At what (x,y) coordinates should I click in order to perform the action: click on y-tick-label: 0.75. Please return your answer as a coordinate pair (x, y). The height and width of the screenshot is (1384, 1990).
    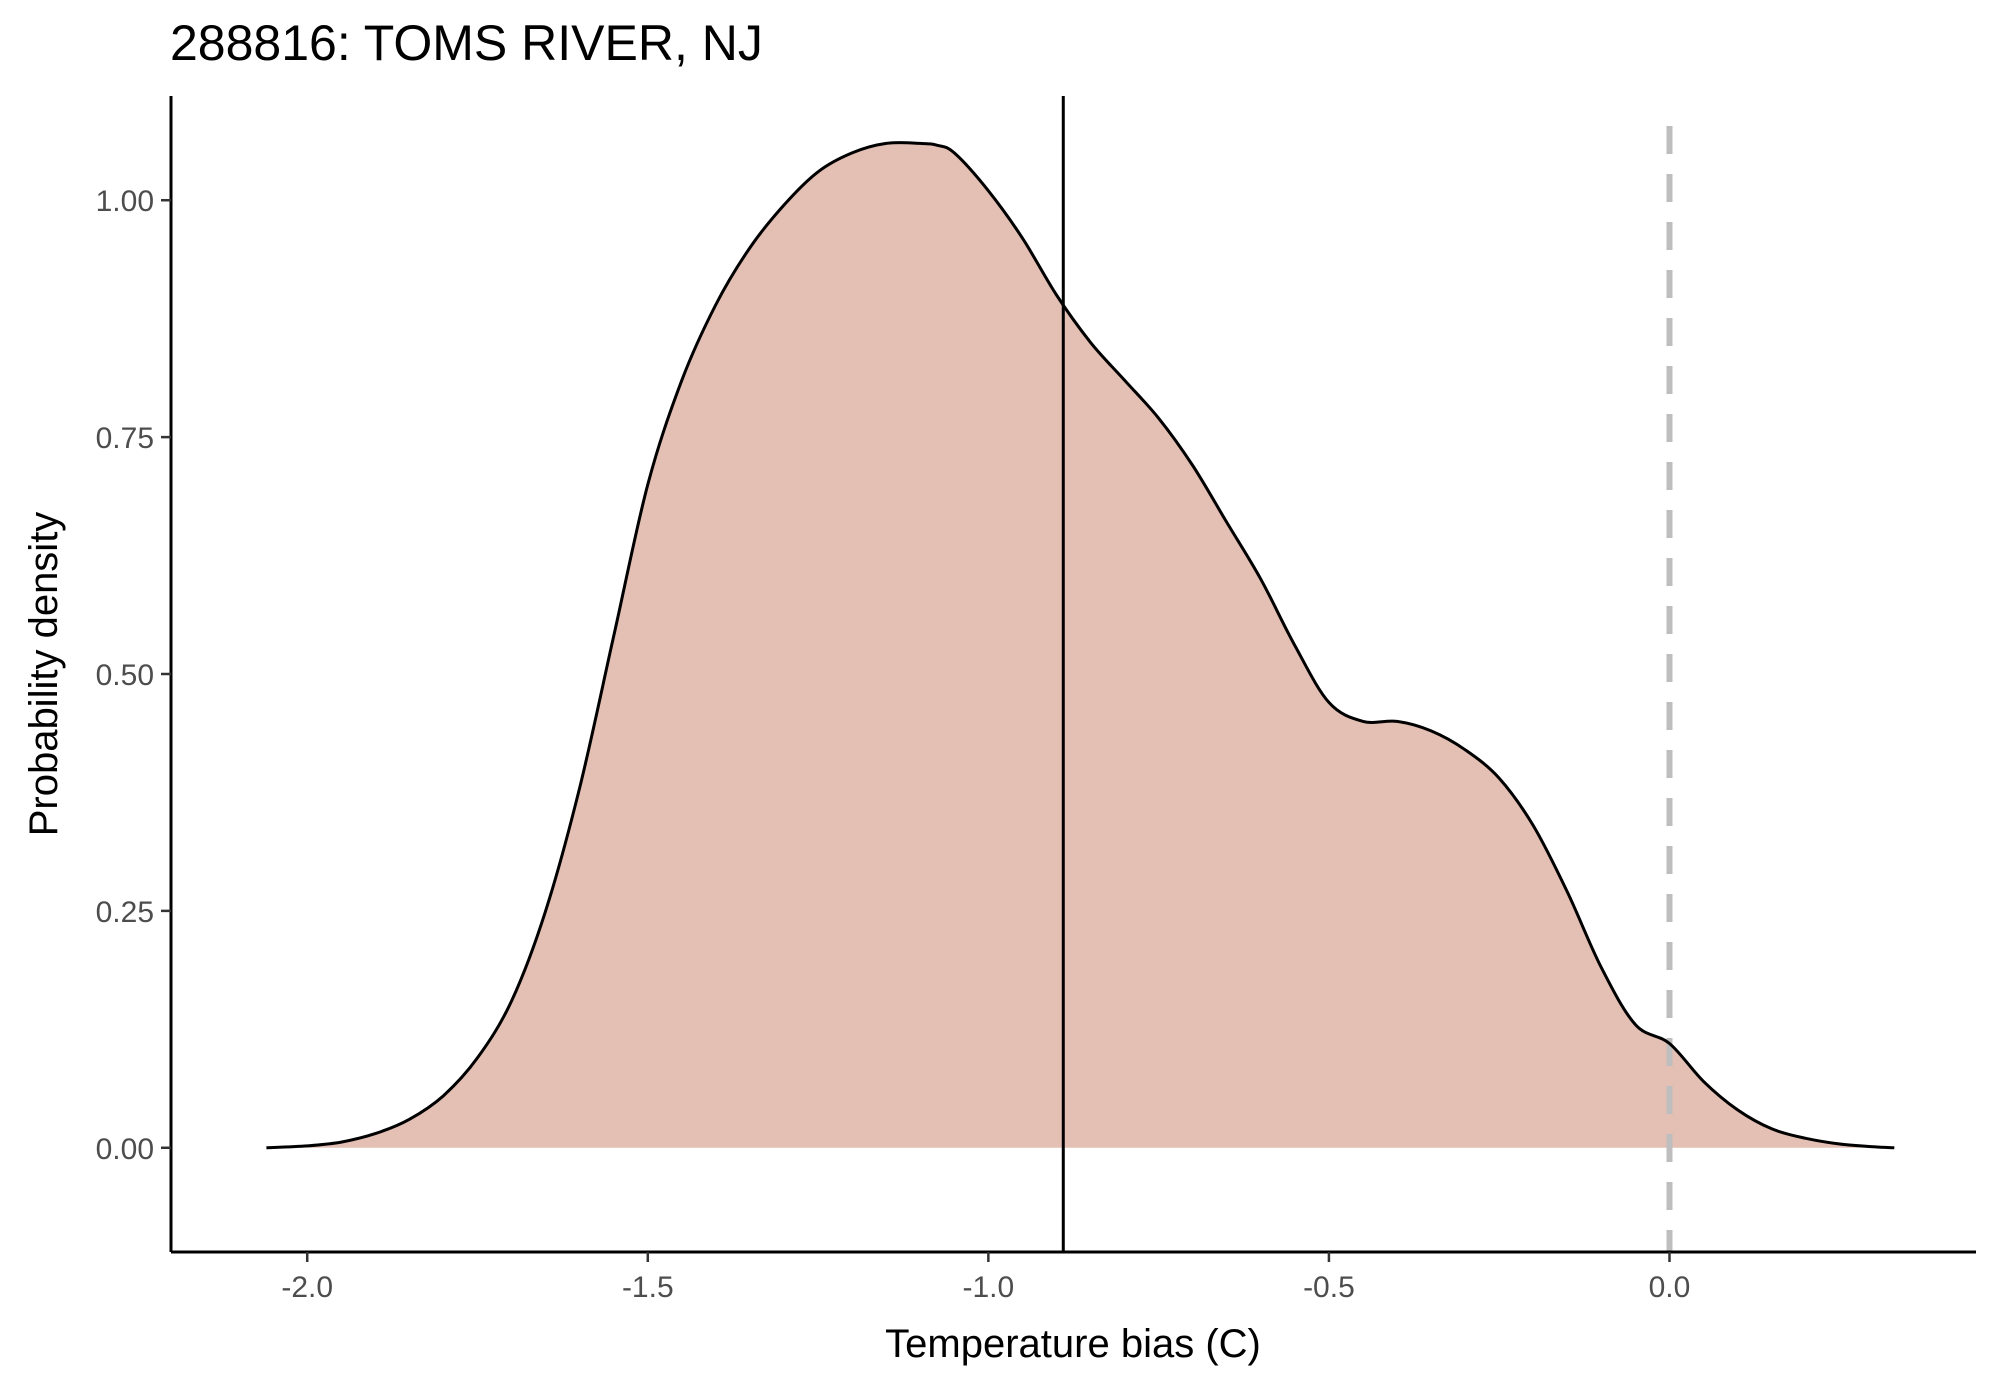
    Looking at the image, I should click on (125, 438).